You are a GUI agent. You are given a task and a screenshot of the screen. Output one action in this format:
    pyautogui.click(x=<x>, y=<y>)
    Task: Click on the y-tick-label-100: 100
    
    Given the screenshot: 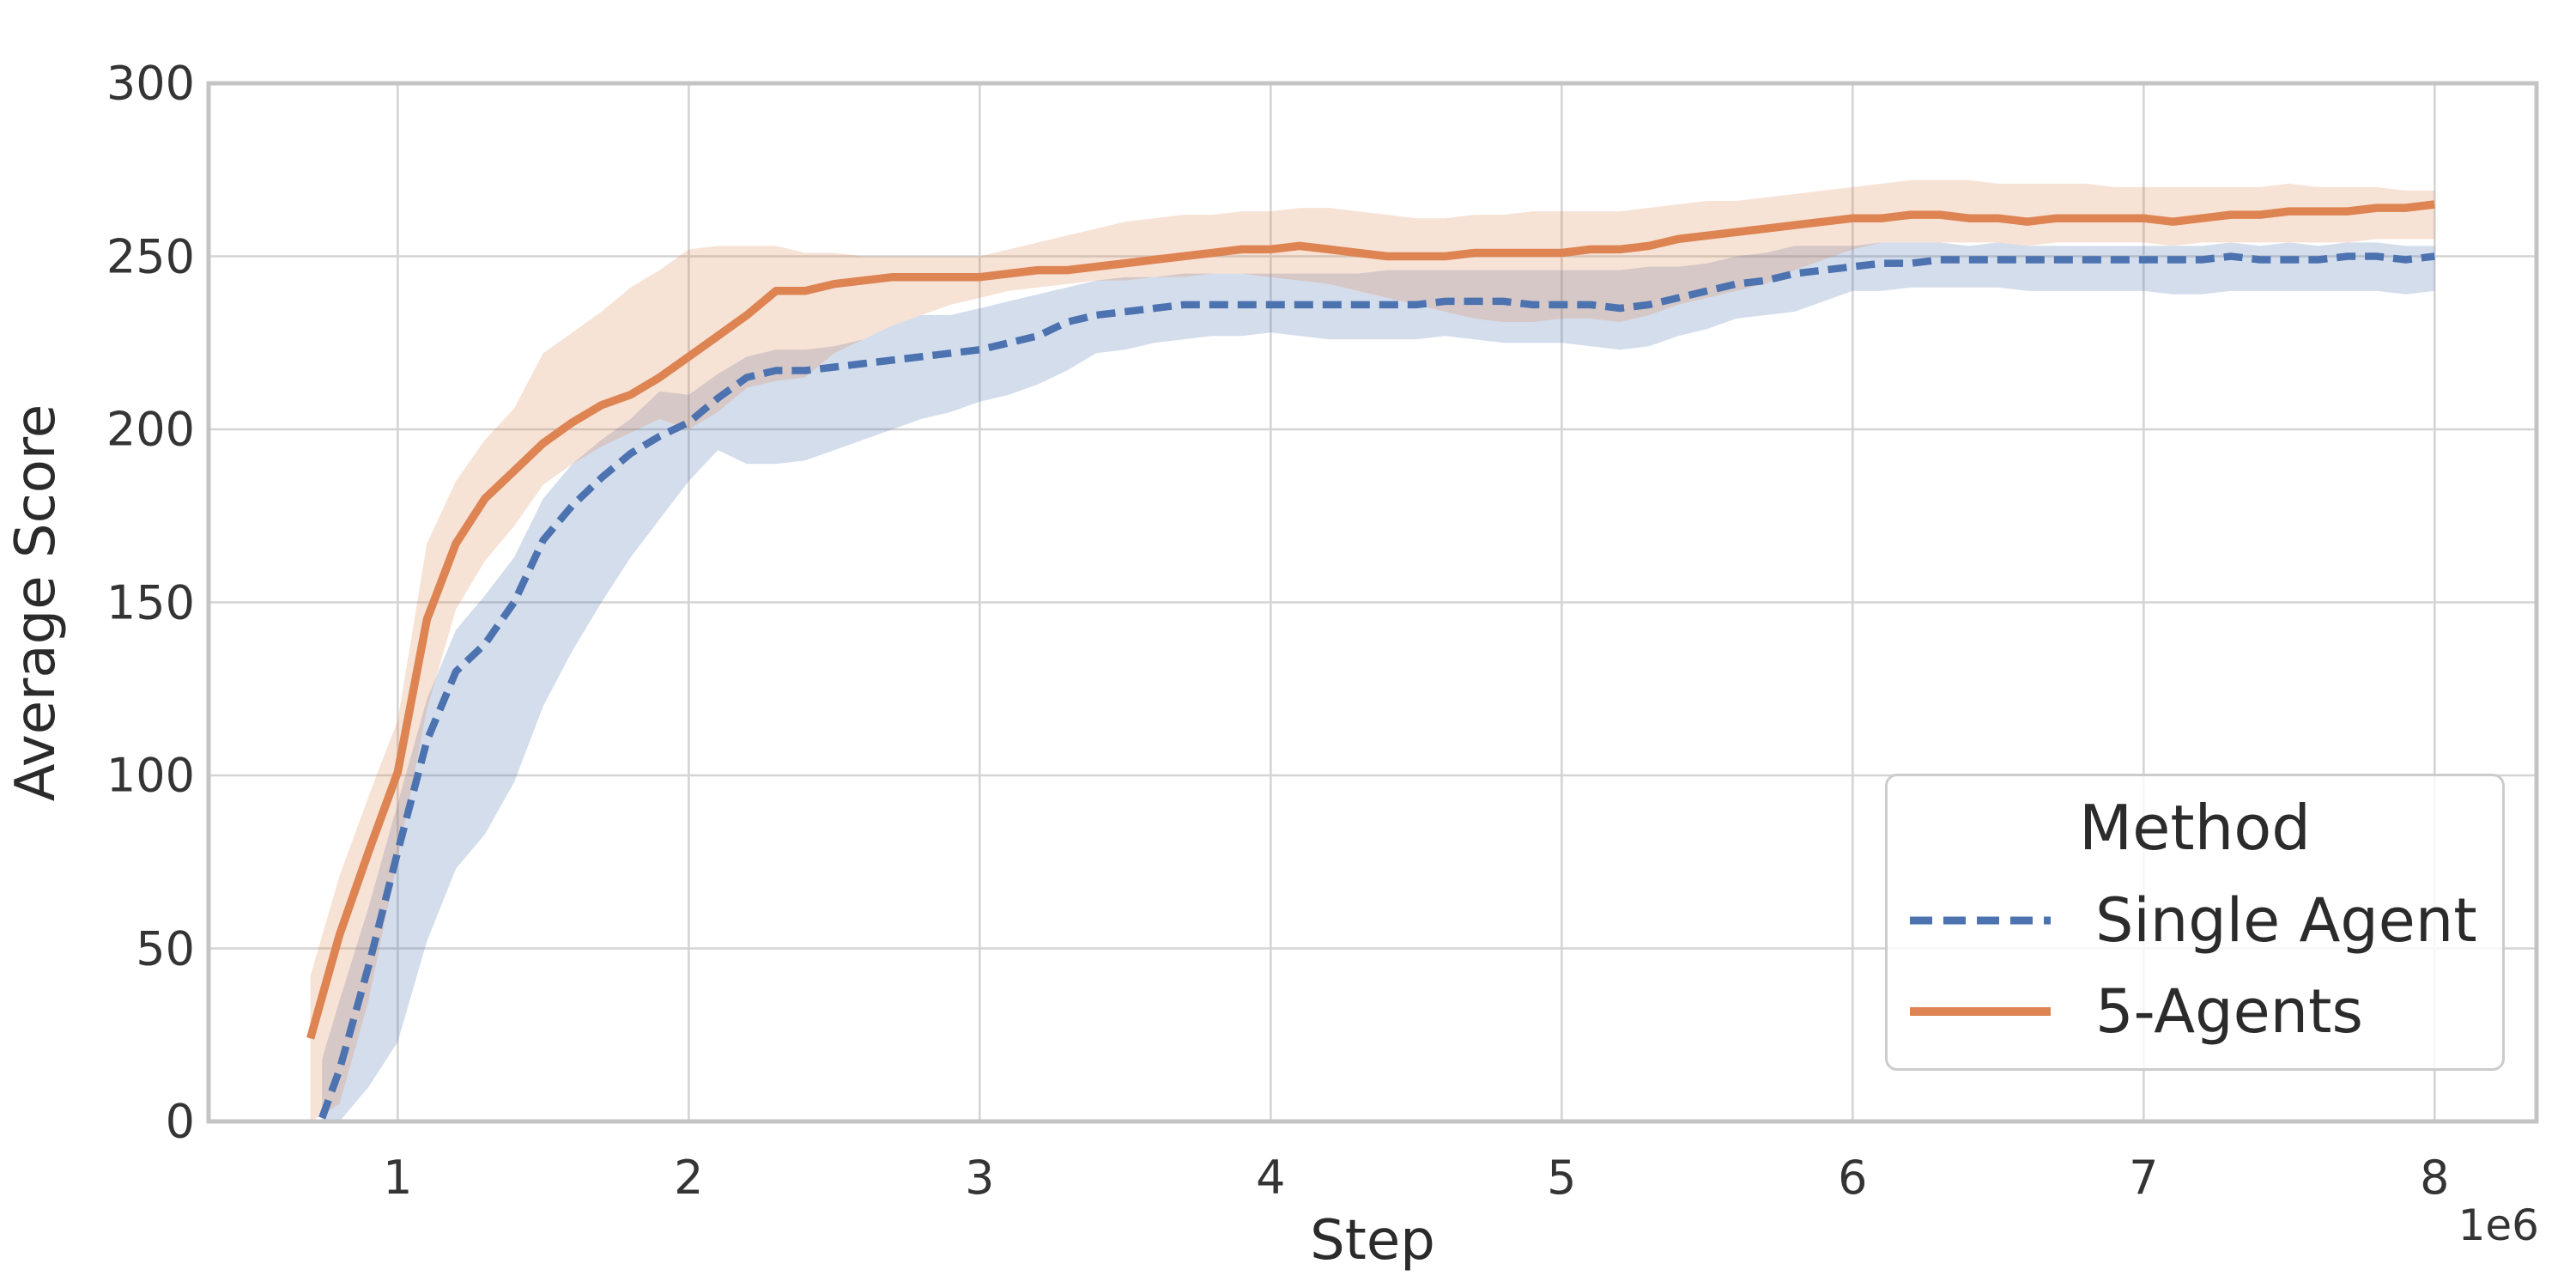 What is the action you would take?
    pyautogui.click(x=150, y=775)
    